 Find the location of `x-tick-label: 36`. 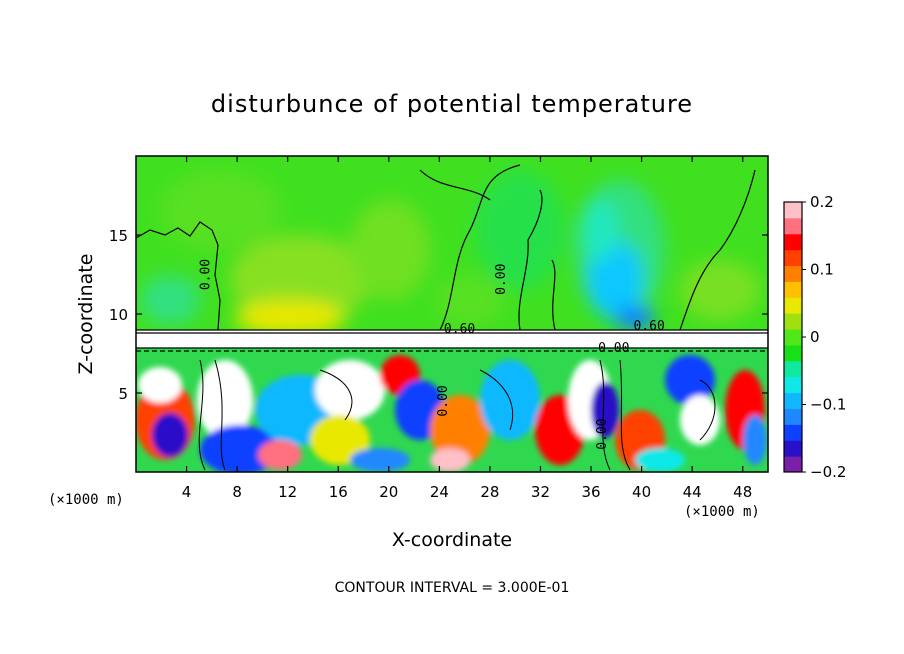

x-tick-label: 36 is located at coordinates (590, 492).